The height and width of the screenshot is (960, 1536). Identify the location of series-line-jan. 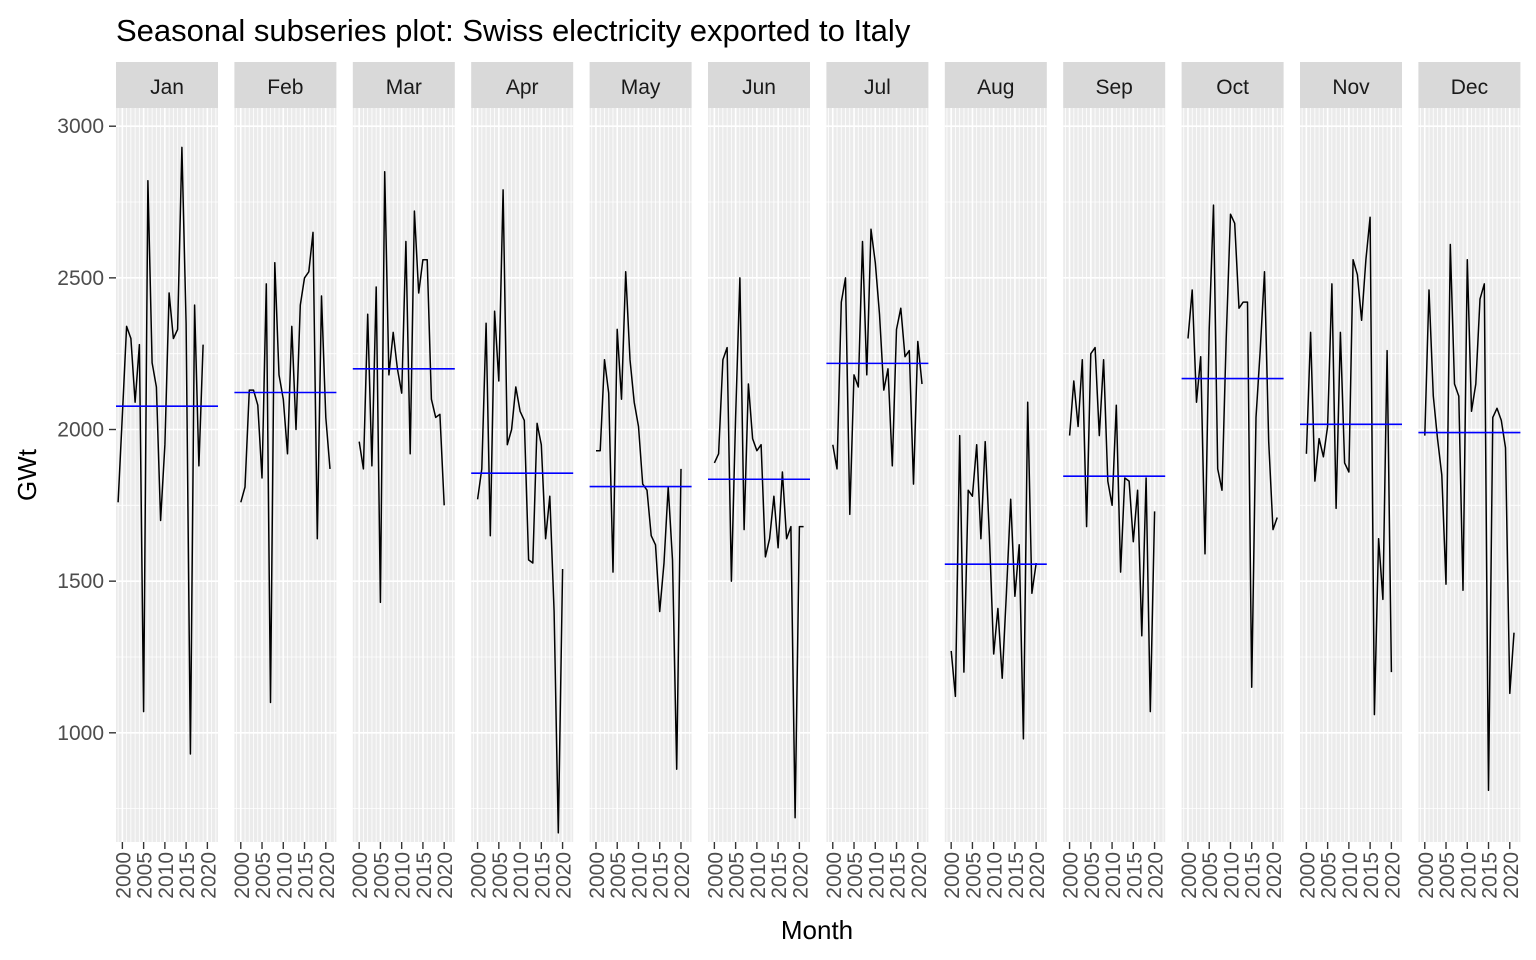
(160, 450).